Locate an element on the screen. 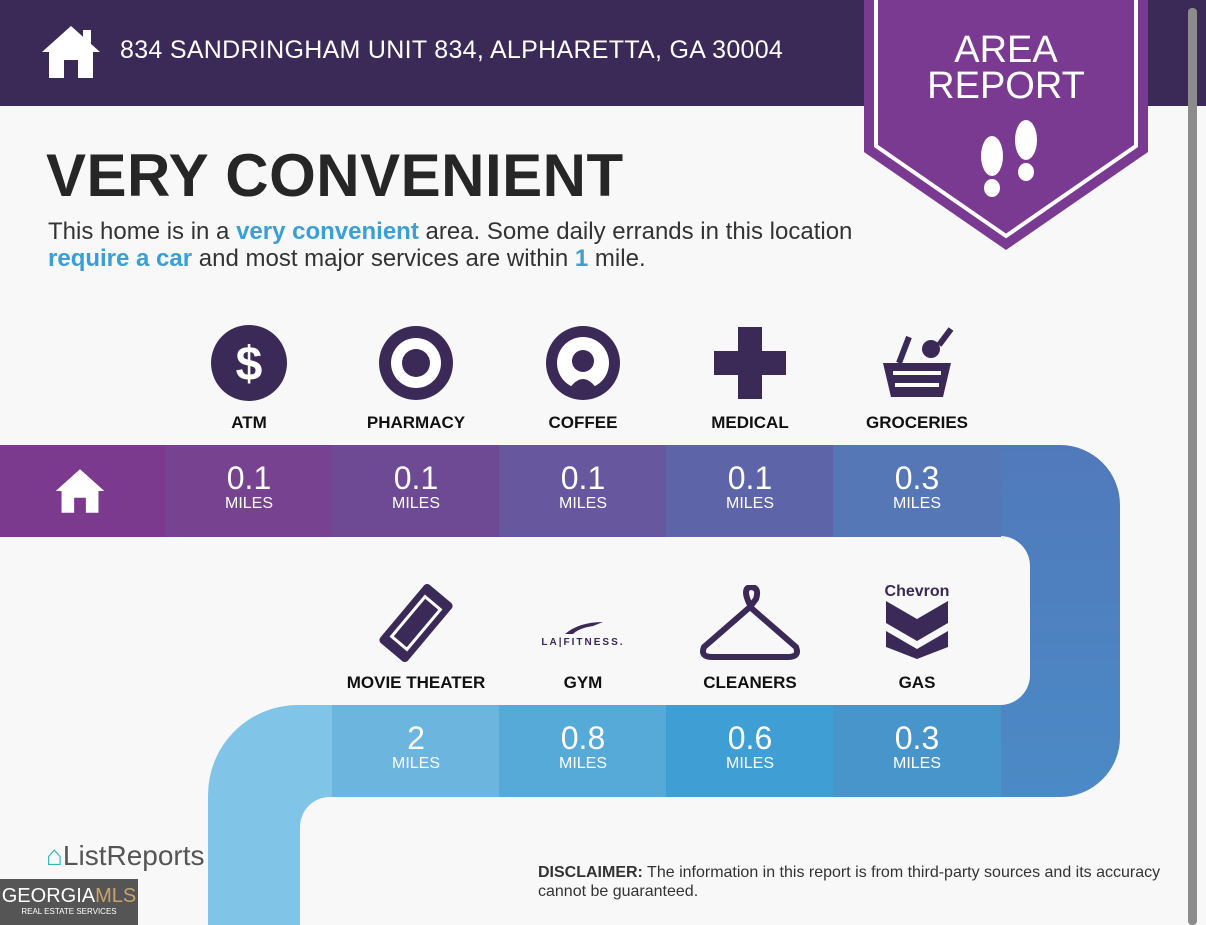  page-title: VERY CONVENIENT is located at coordinates (335, 175).